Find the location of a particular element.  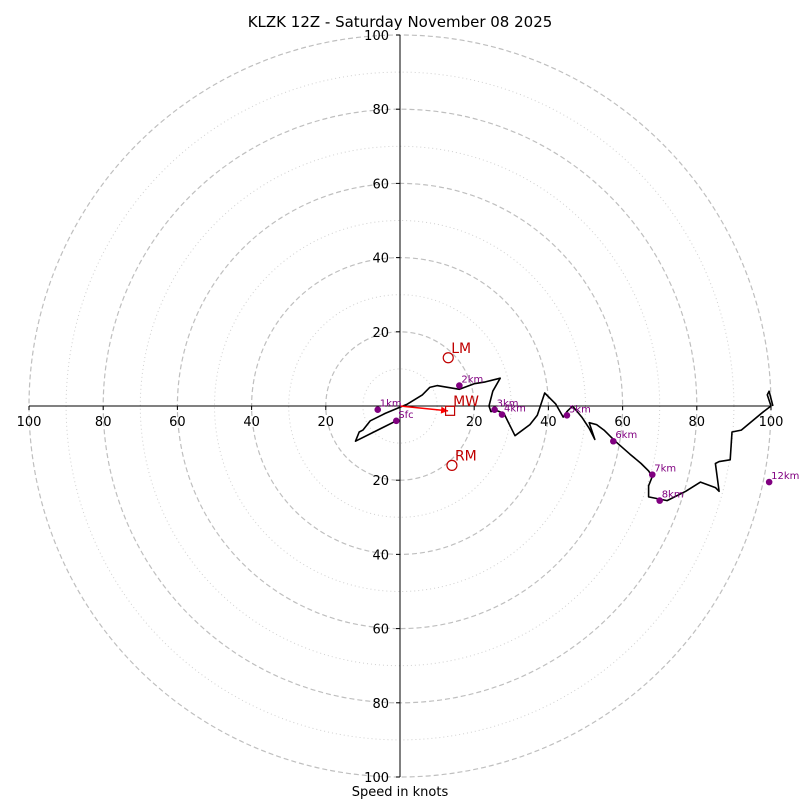

chart-title: KLZK 12Z - Saturday November 08 2025 is located at coordinates (400, 22).